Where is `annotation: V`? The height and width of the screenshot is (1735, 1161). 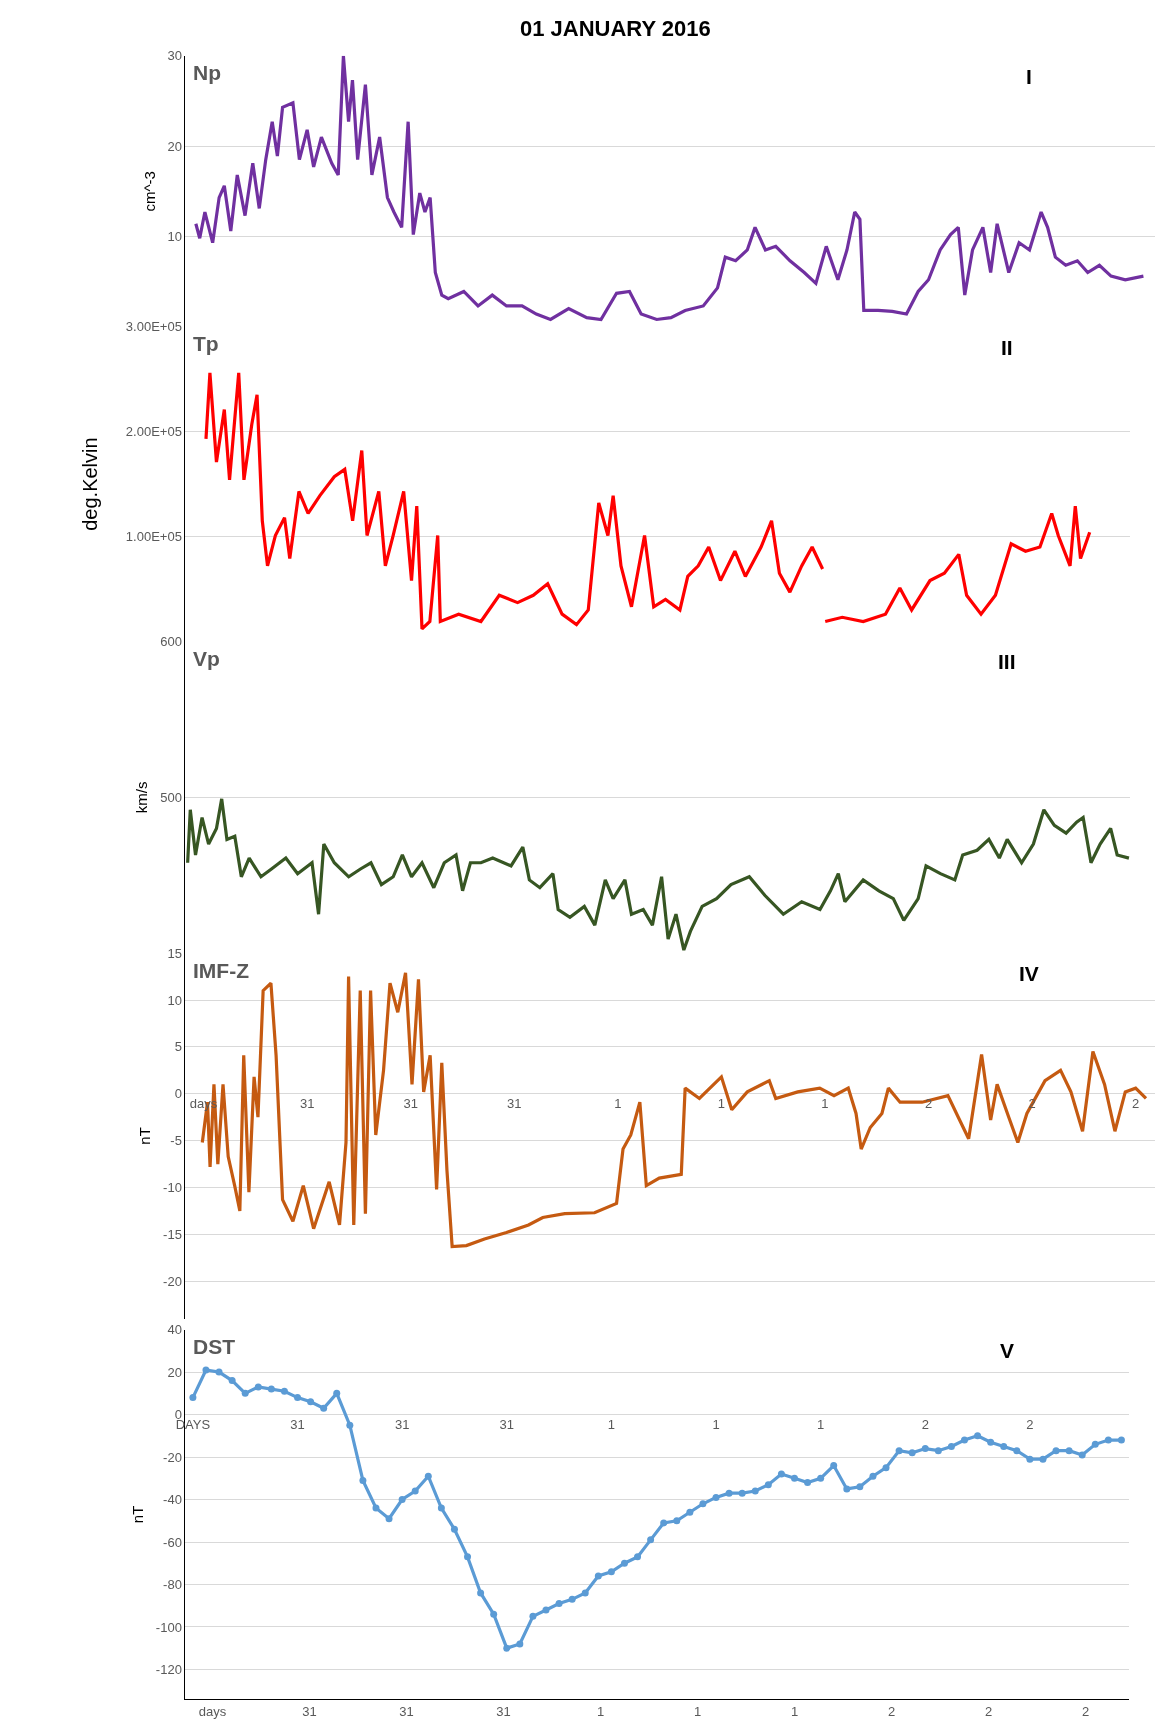 annotation: V is located at coordinates (1007, 1350).